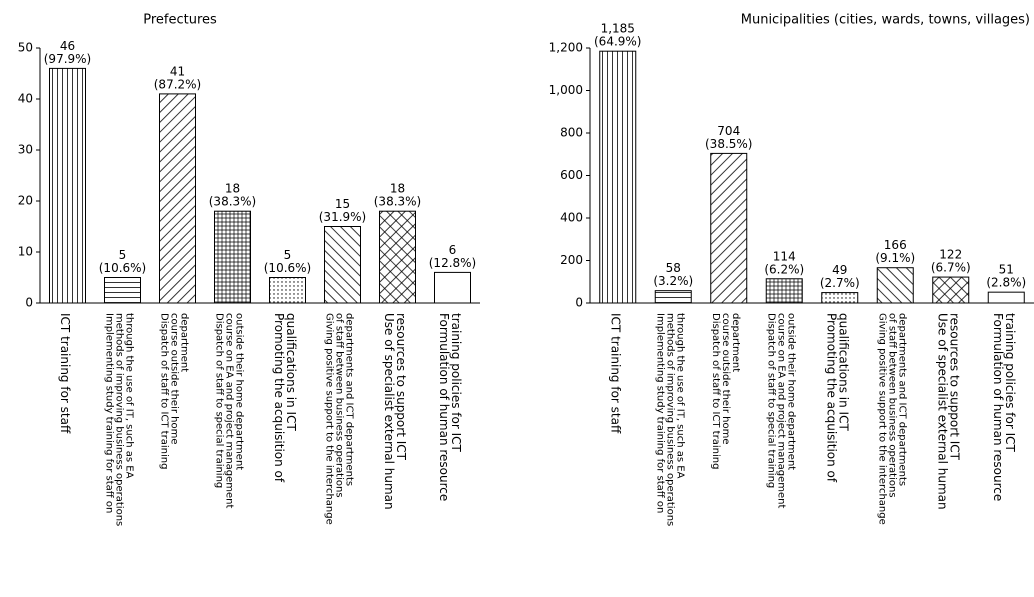 Image resolution: width=1034 pixels, height=597 pixels. Describe the element at coordinates (950, 255) in the screenshot. I see `value-label: 122` at that location.